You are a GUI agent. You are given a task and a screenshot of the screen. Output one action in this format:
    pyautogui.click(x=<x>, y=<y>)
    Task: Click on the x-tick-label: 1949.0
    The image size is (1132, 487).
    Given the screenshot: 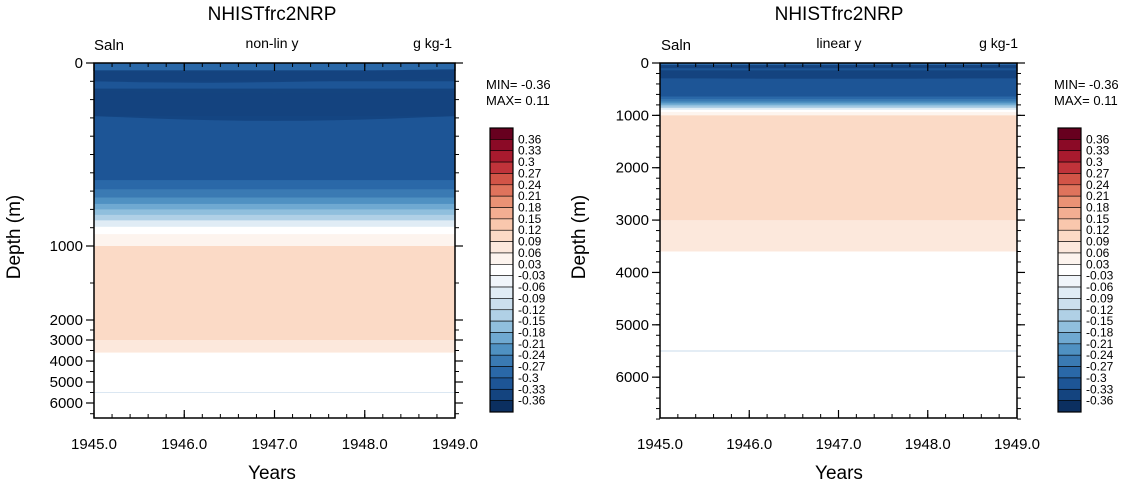 What is the action you would take?
    pyautogui.click(x=455, y=444)
    